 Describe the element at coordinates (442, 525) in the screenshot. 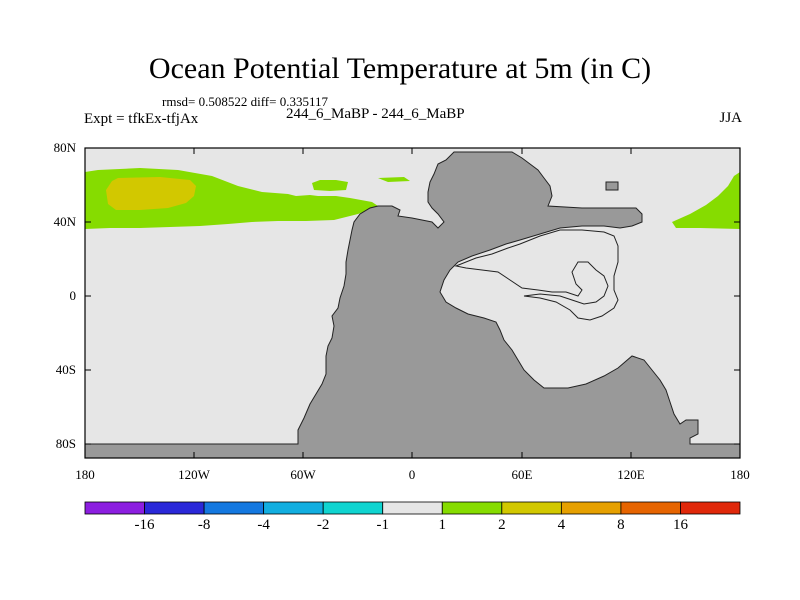

I see `colorbar-label: 1` at that location.